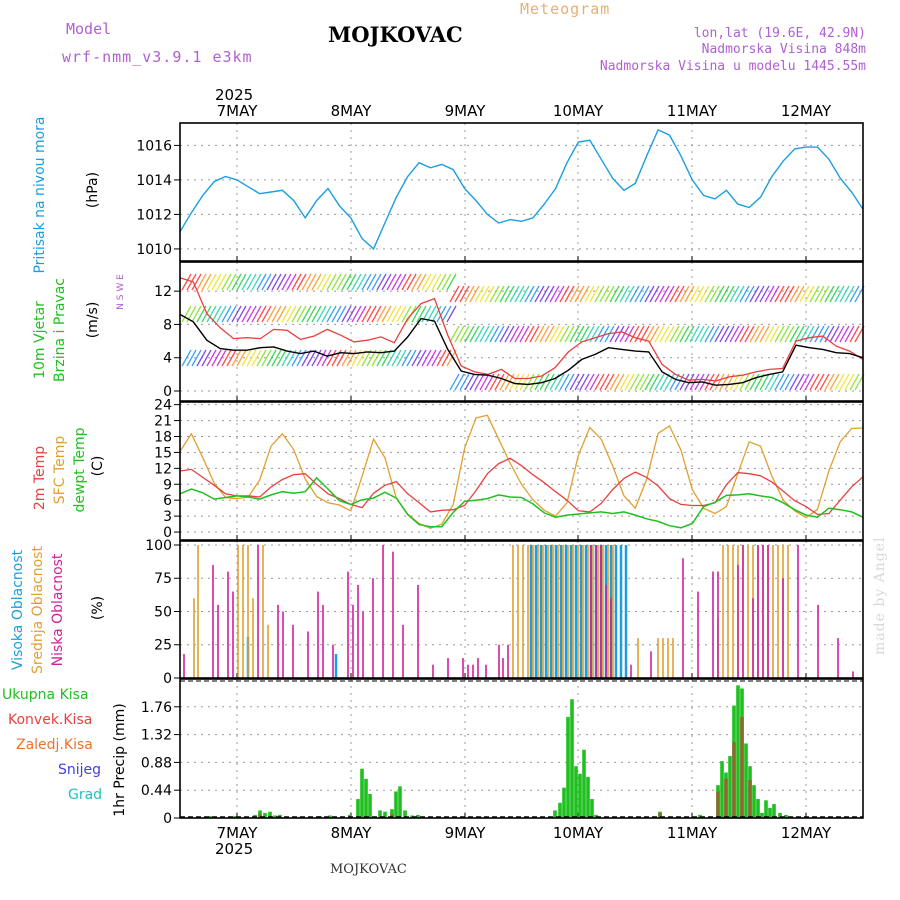 The width and height of the screenshot is (900, 900). I want to click on precip-legend-grad: Grad, so click(85, 795).